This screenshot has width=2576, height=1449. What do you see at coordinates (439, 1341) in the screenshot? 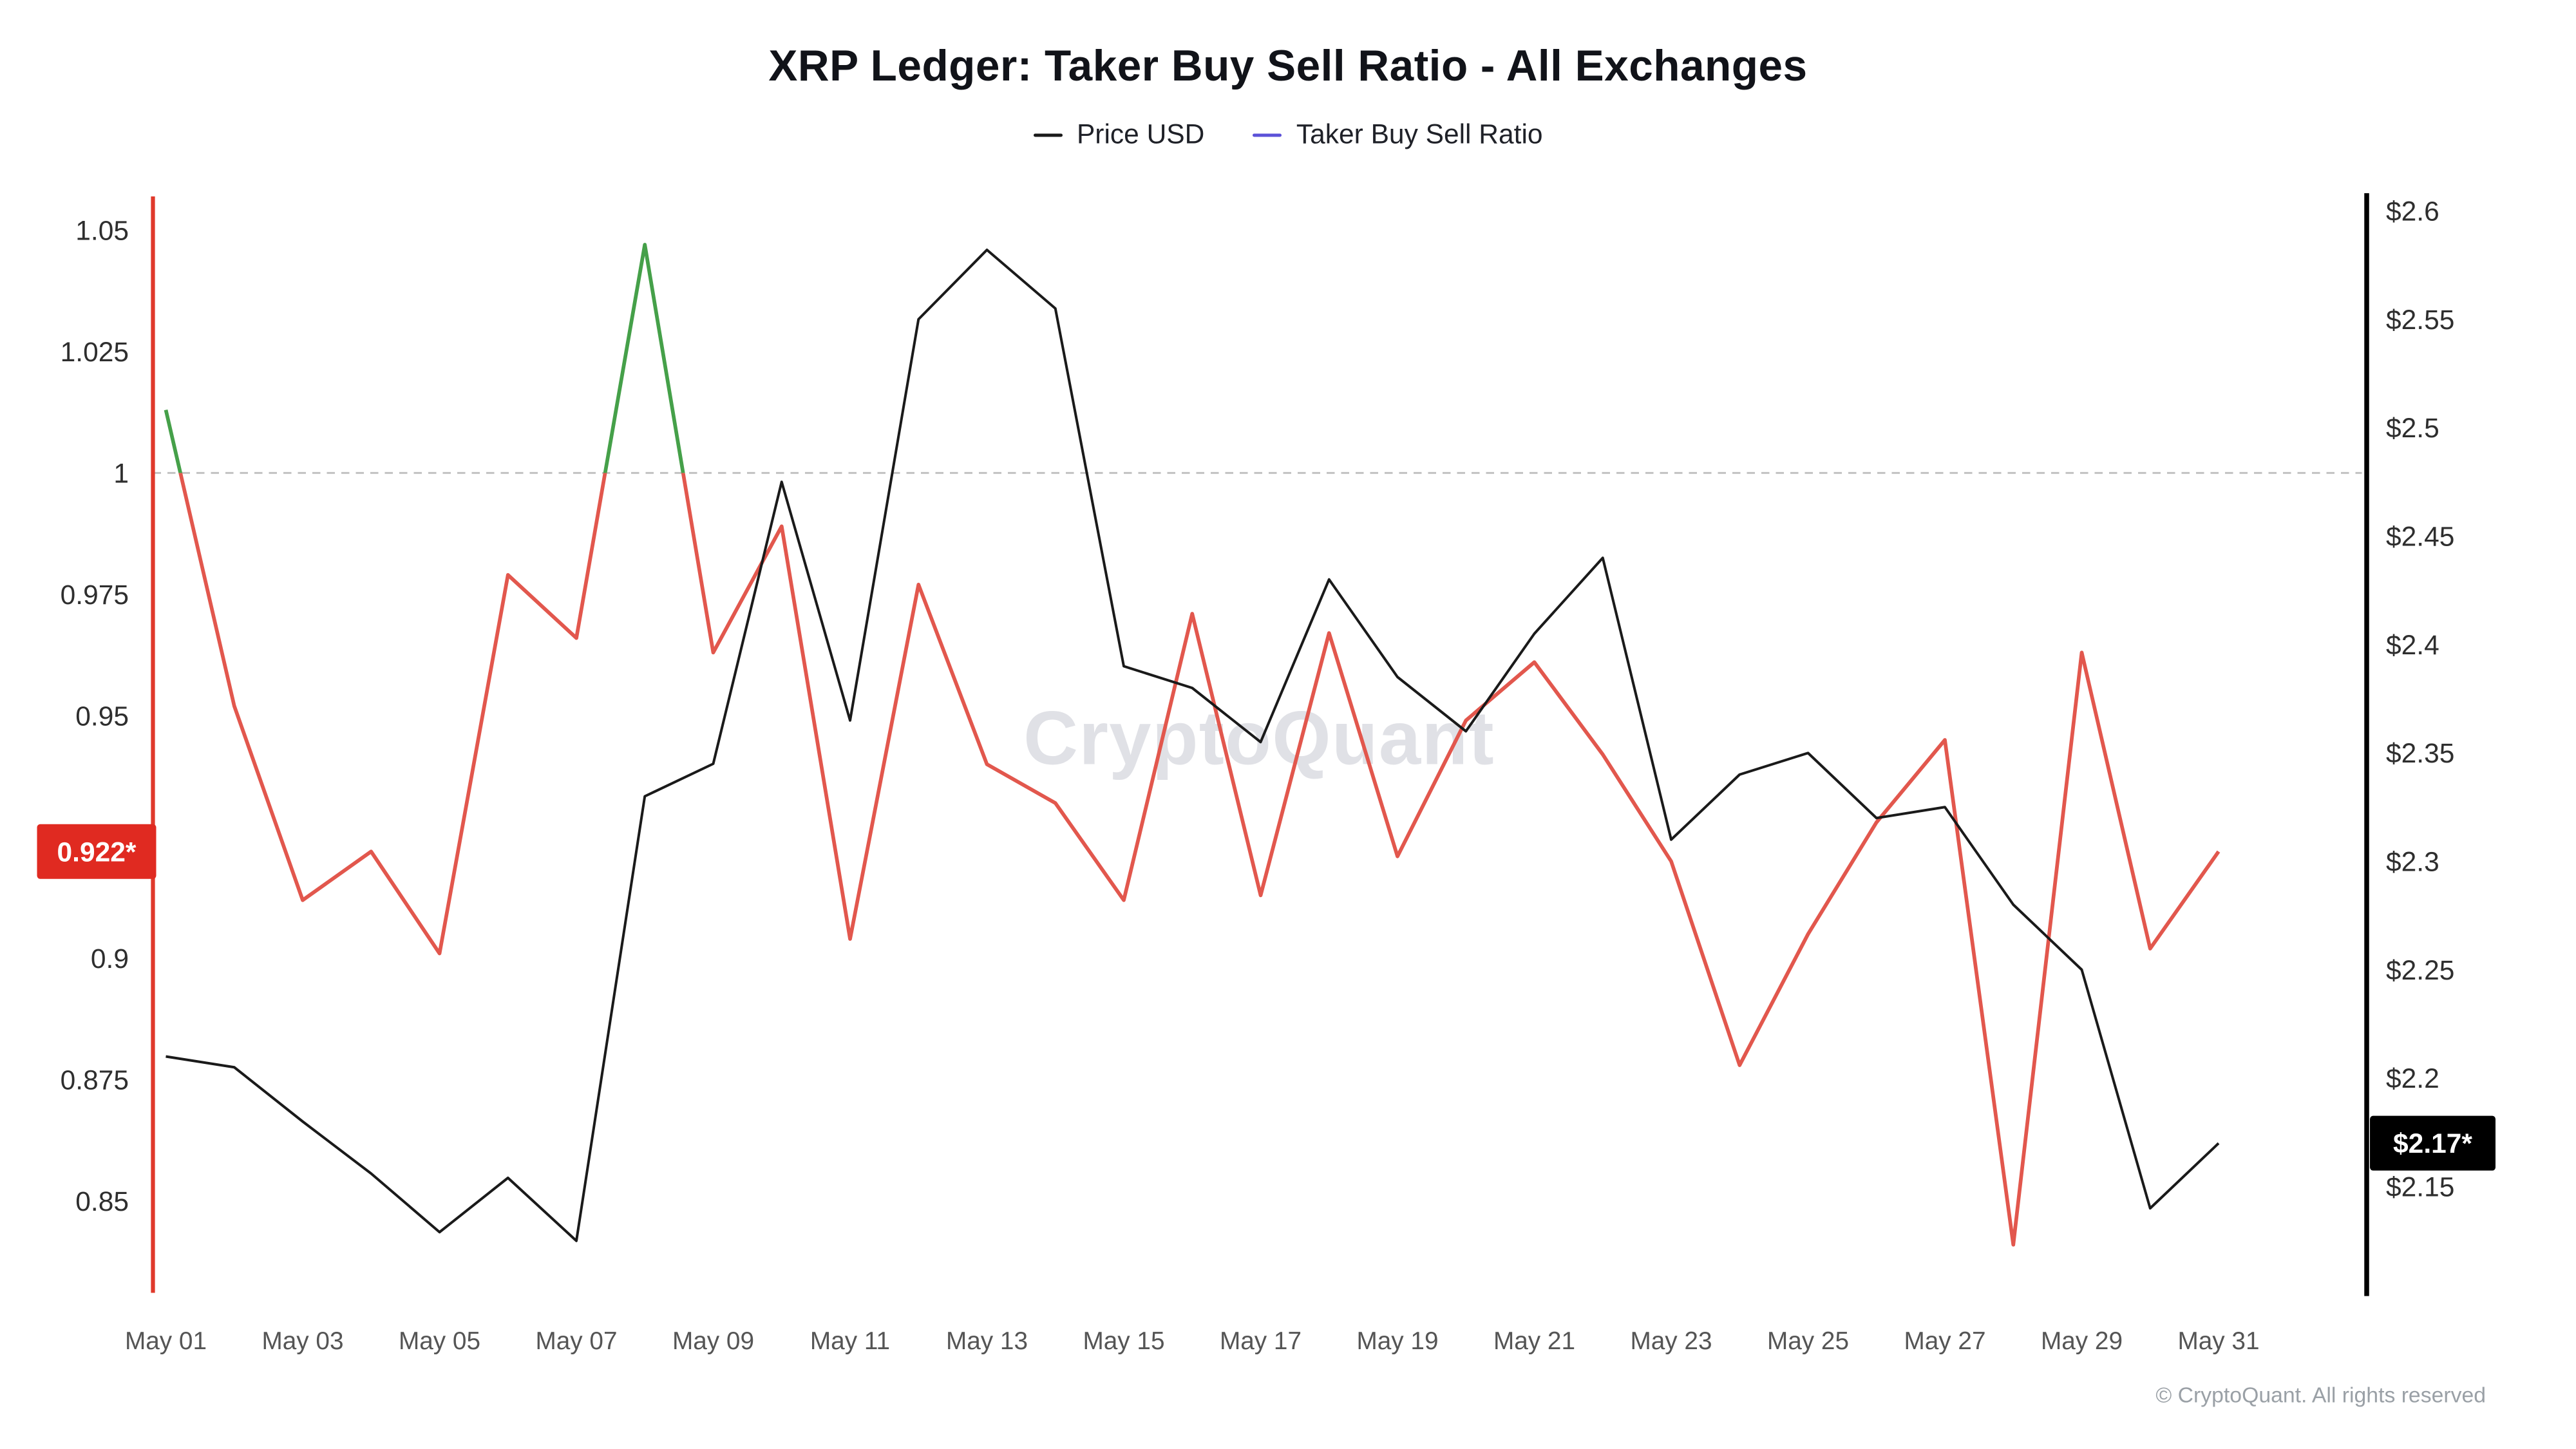
I see `x-axis-tick-label: May 05` at bounding box center [439, 1341].